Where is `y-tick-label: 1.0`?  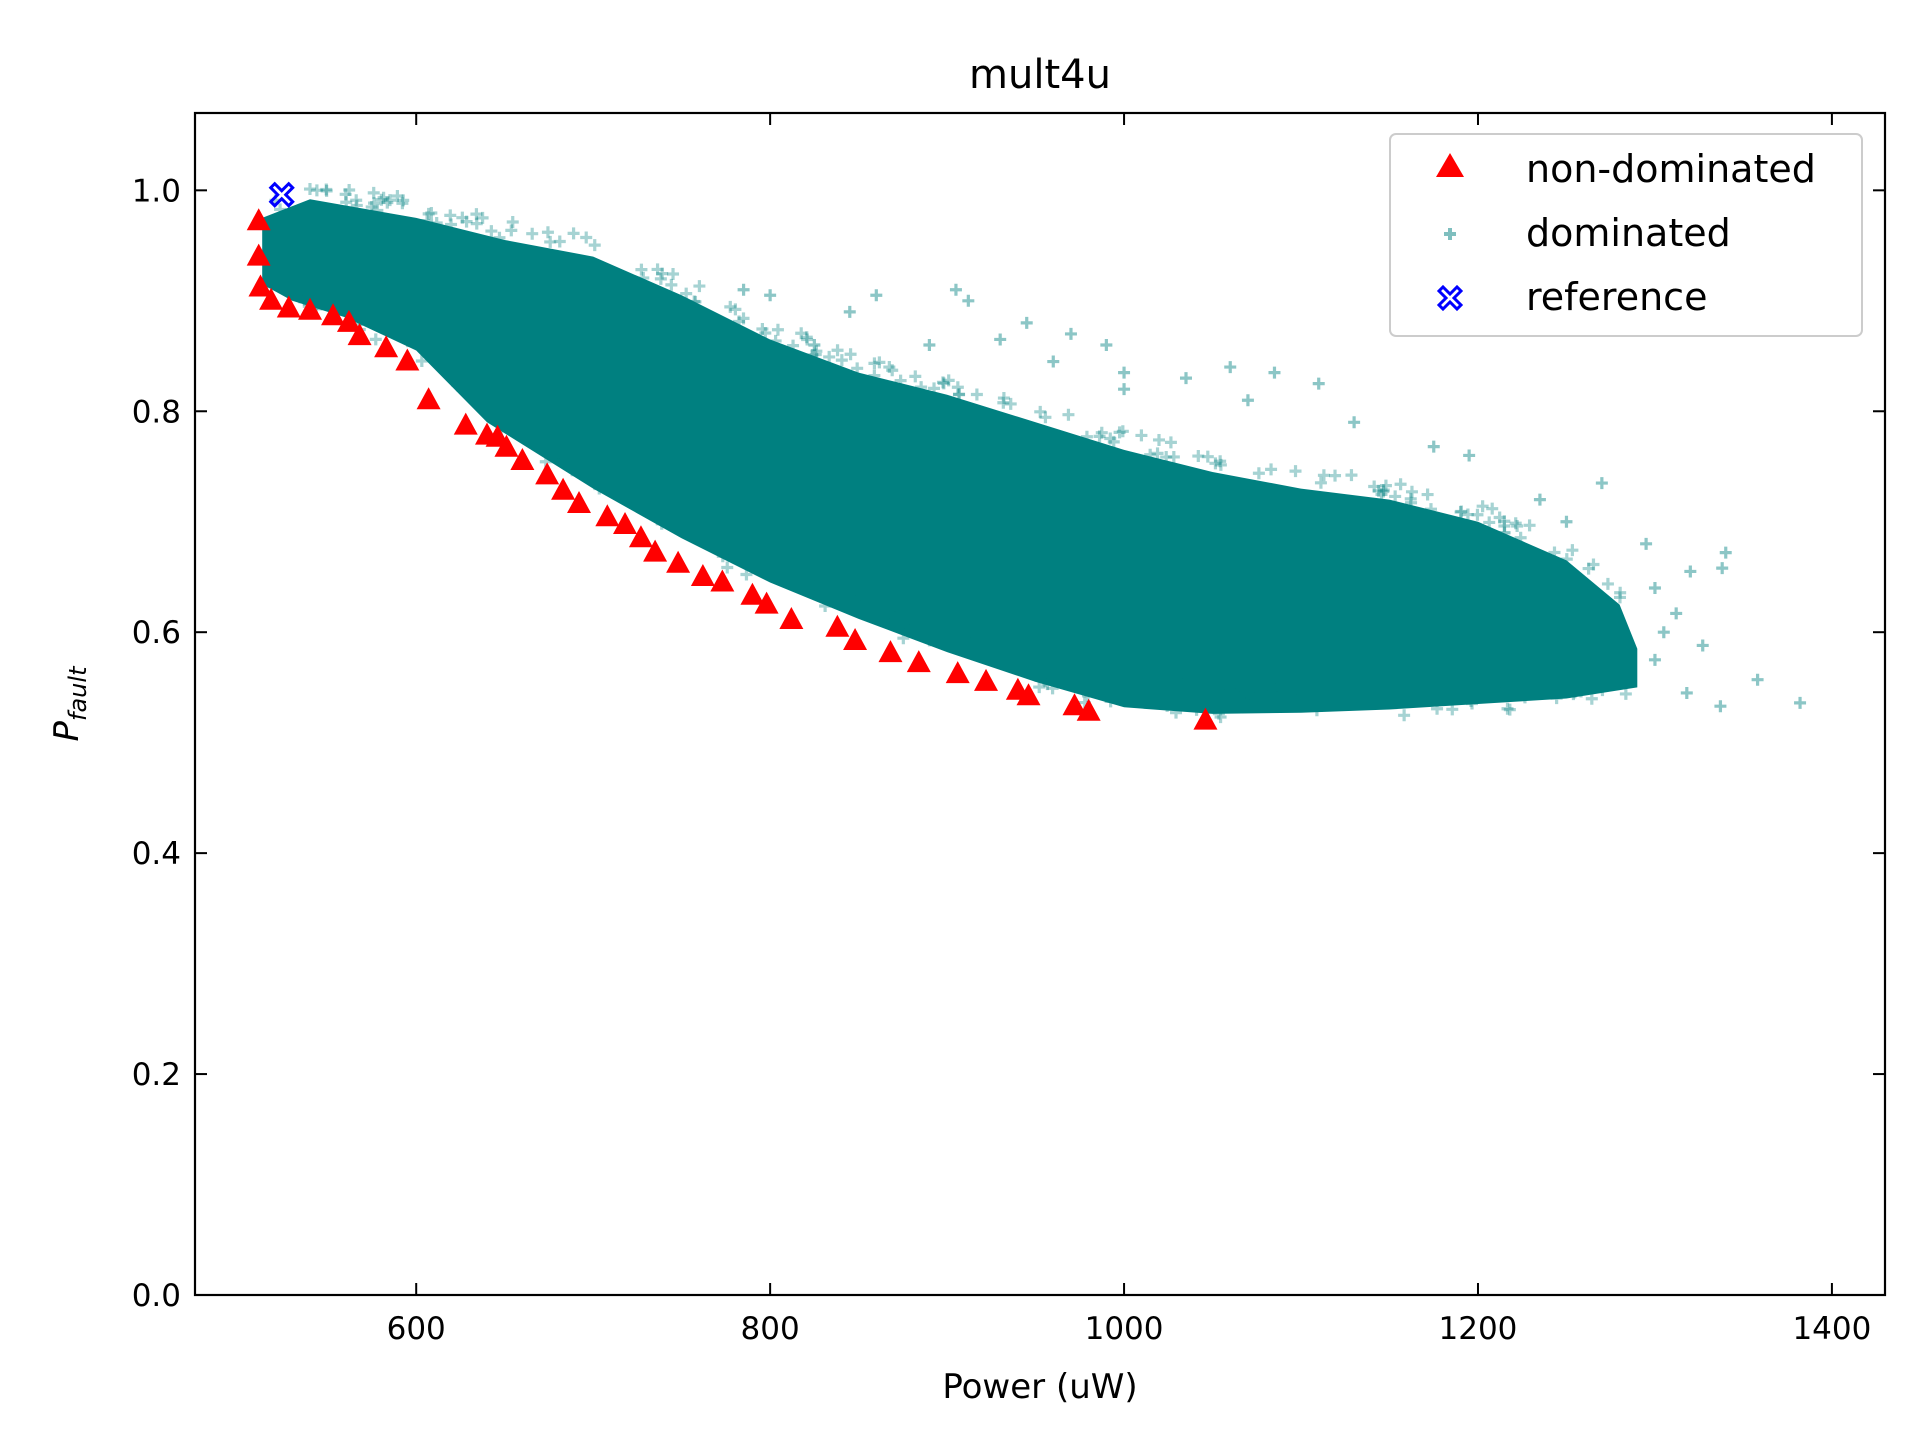
y-tick-label: 1.0 is located at coordinates (156, 191).